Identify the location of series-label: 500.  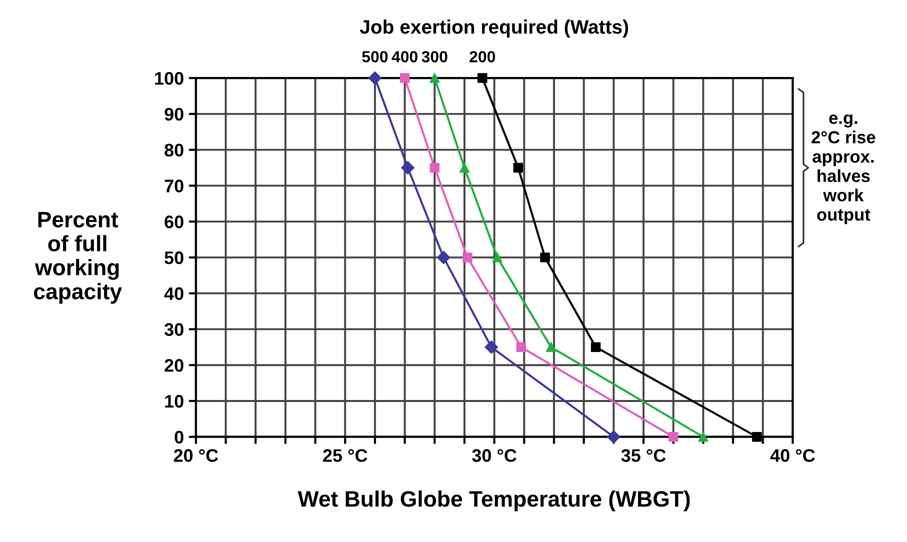
(375, 56).